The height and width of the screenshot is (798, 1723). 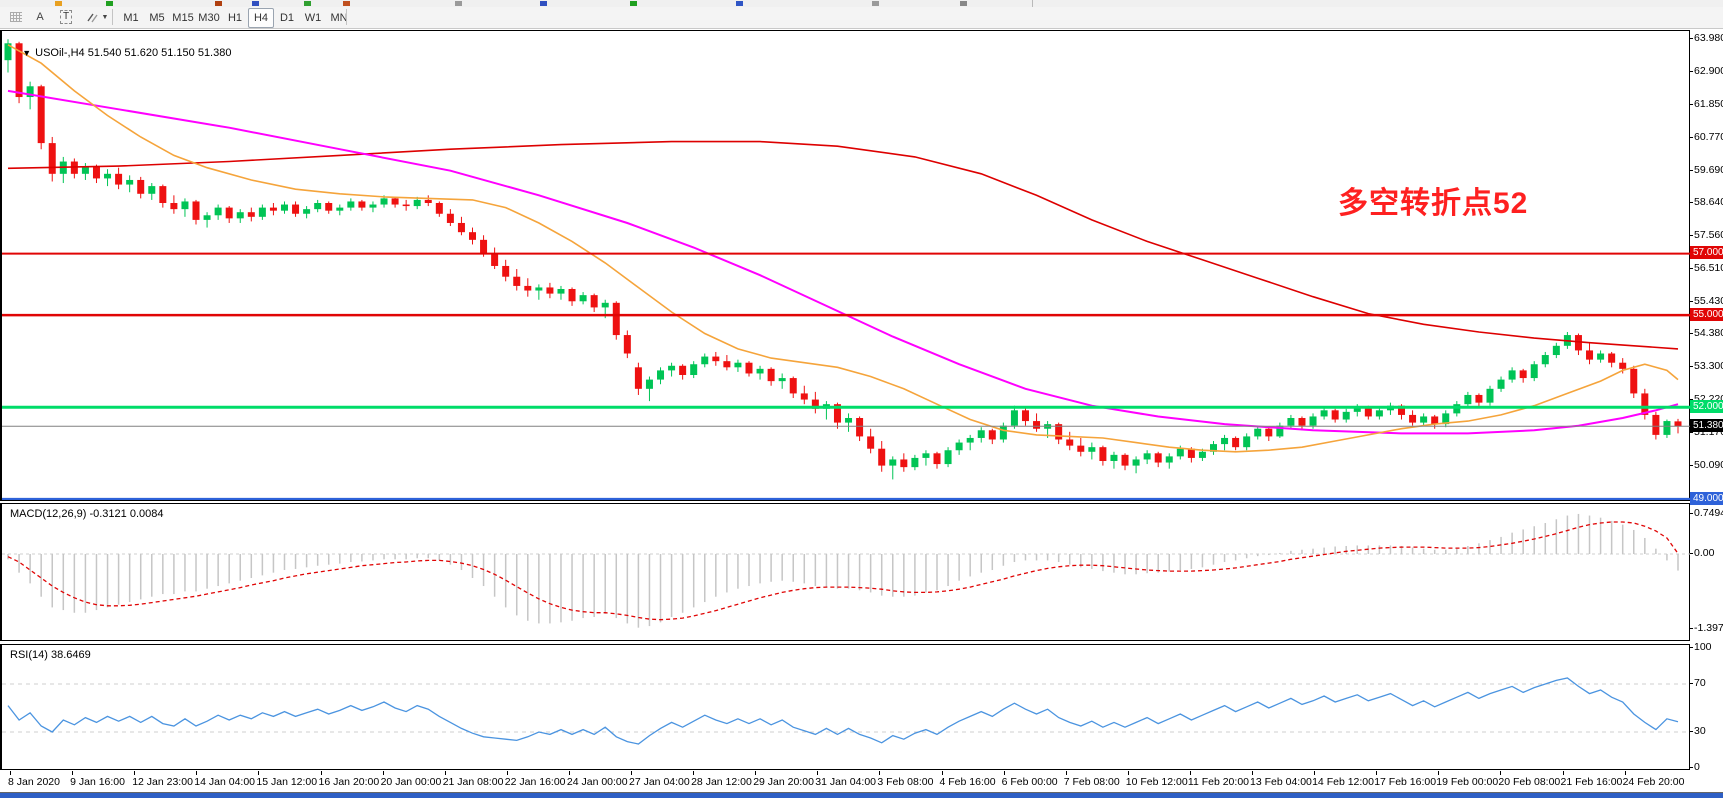 What do you see at coordinates (34, 782) in the screenshot?
I see `date-tick-label: 8 Jan 2020` at bounding box center [34, 782].